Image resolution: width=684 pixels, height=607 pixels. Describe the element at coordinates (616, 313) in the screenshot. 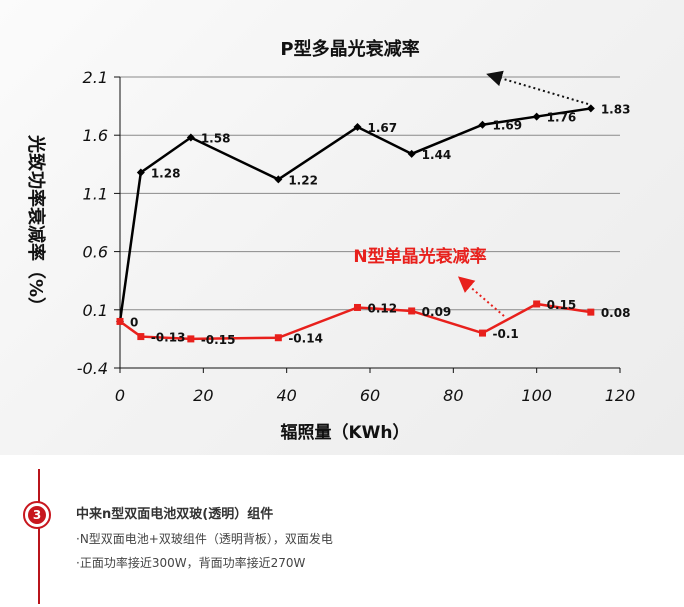

I see `series-n-data-label: 0.08` at that location.